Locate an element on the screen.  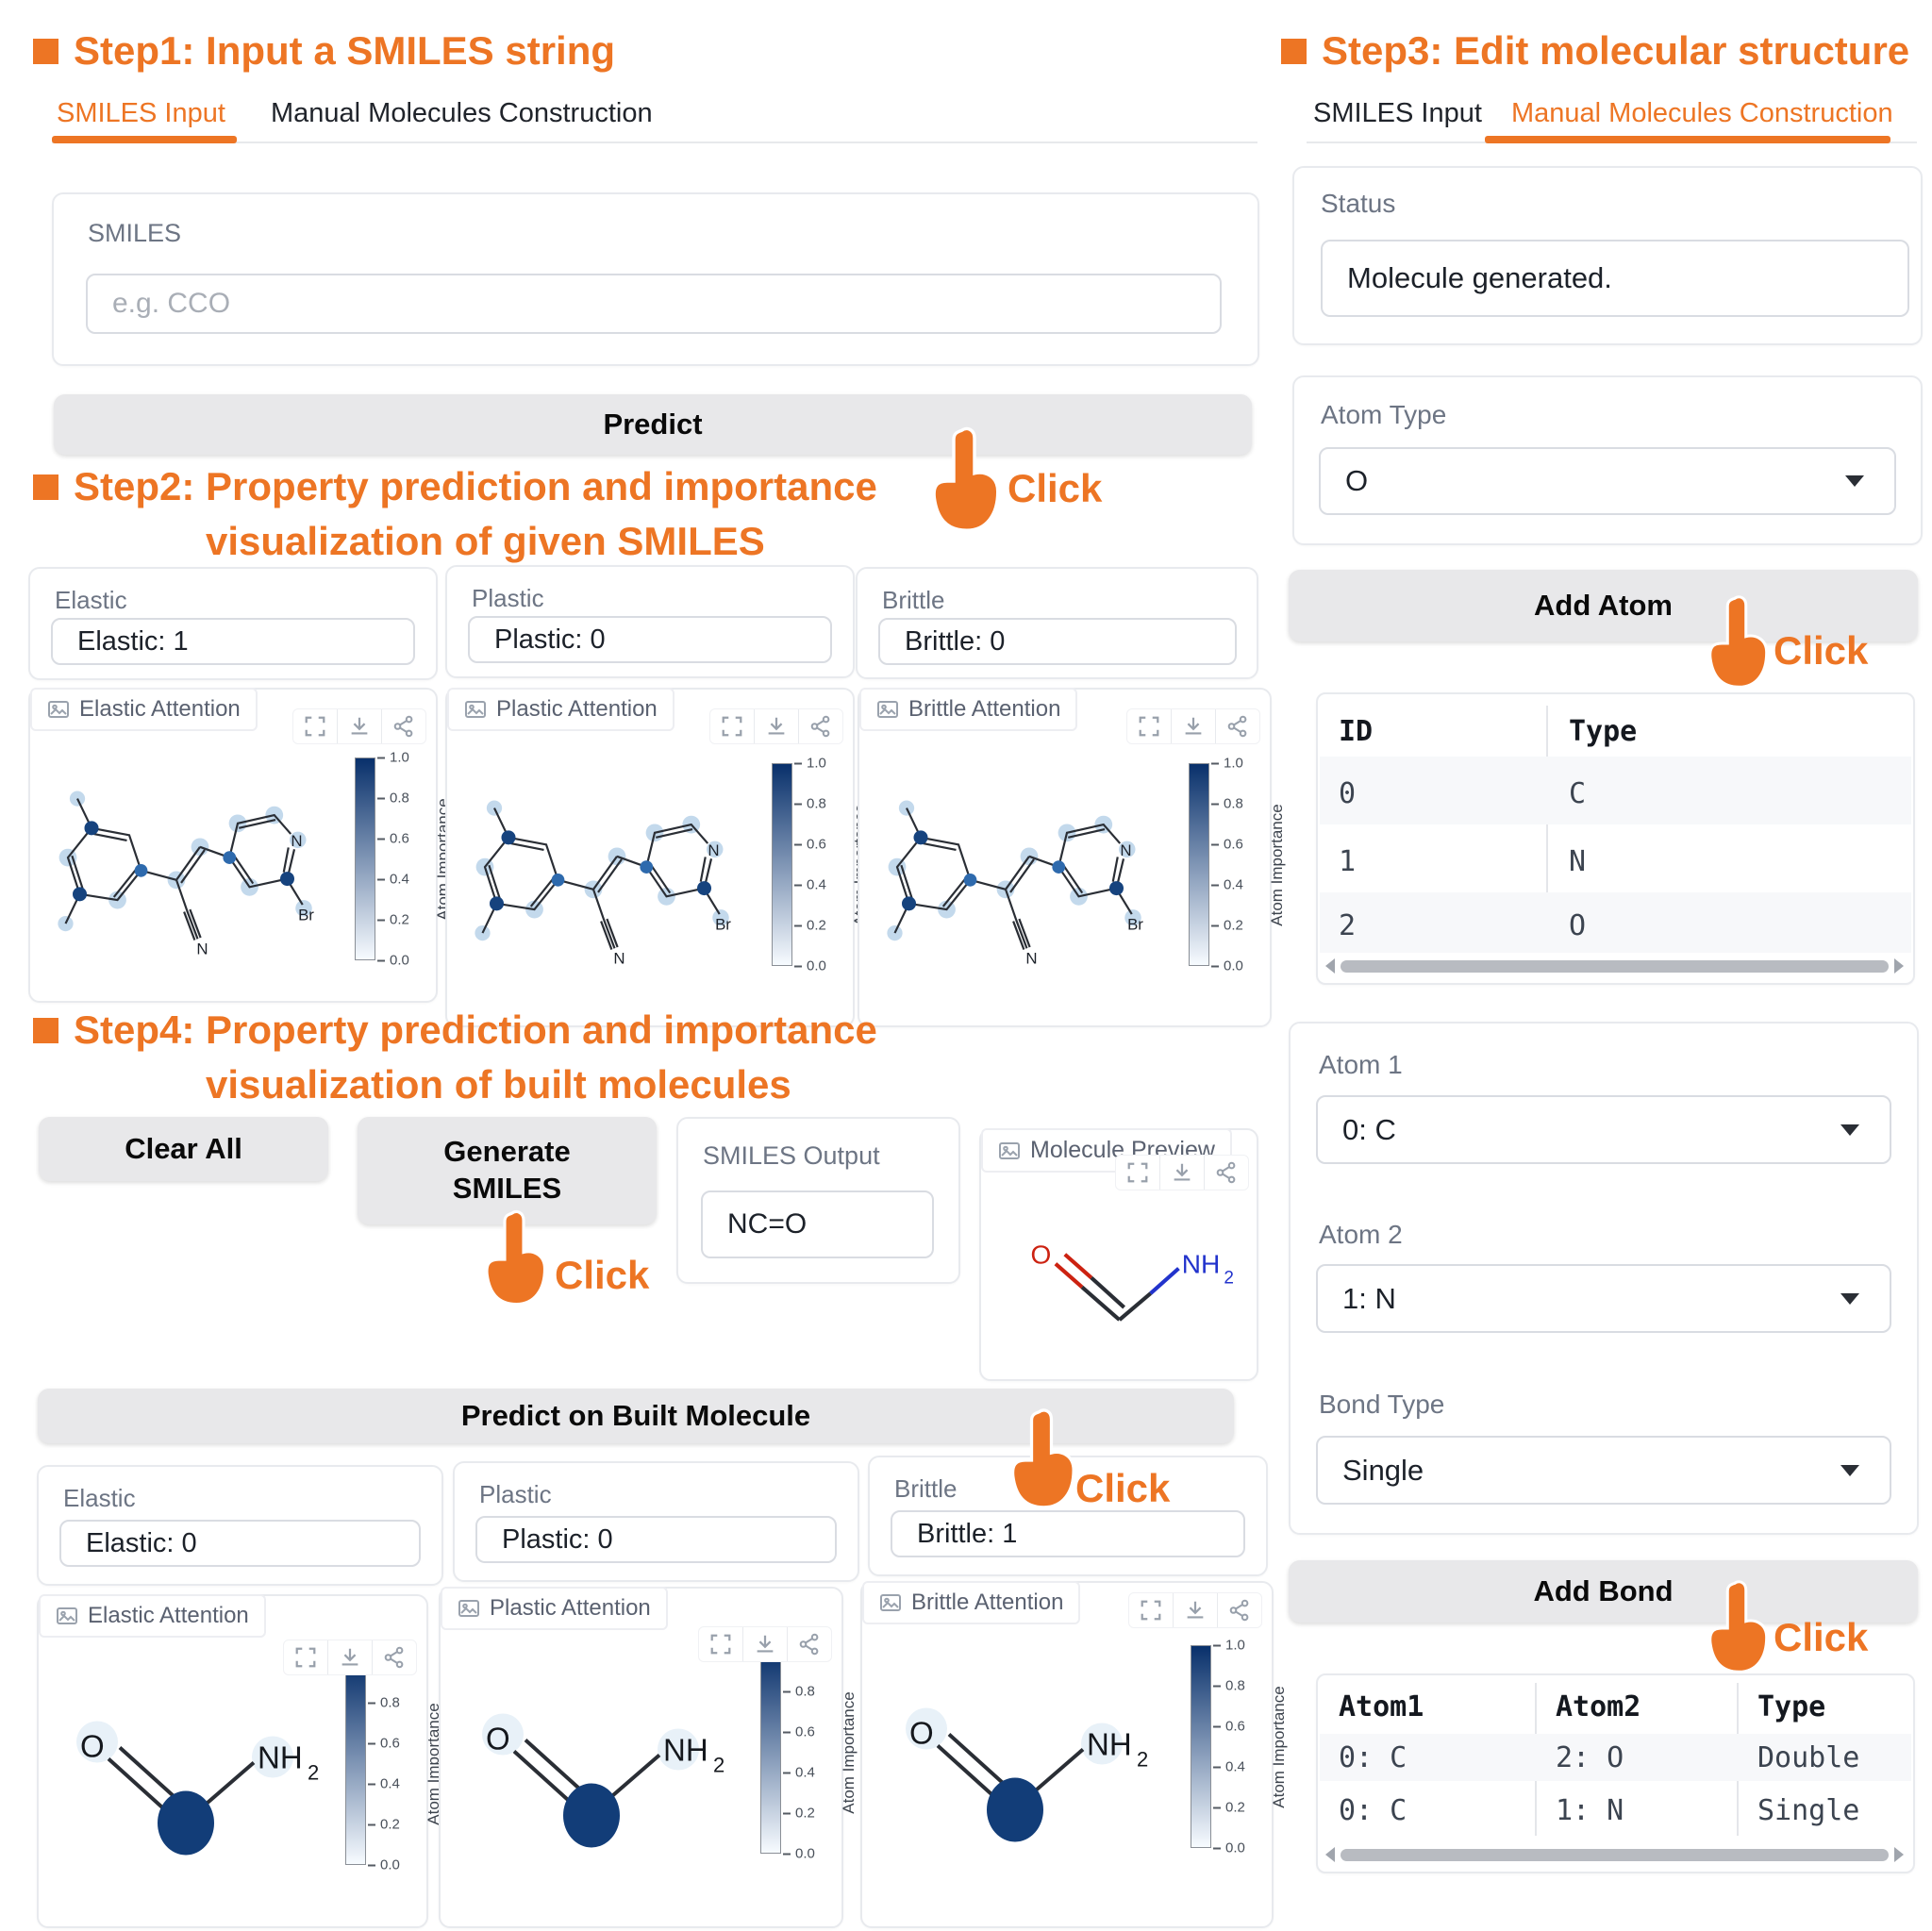
tab-smiles-input-left: SMILES Input is located at coordinates (141, 113).